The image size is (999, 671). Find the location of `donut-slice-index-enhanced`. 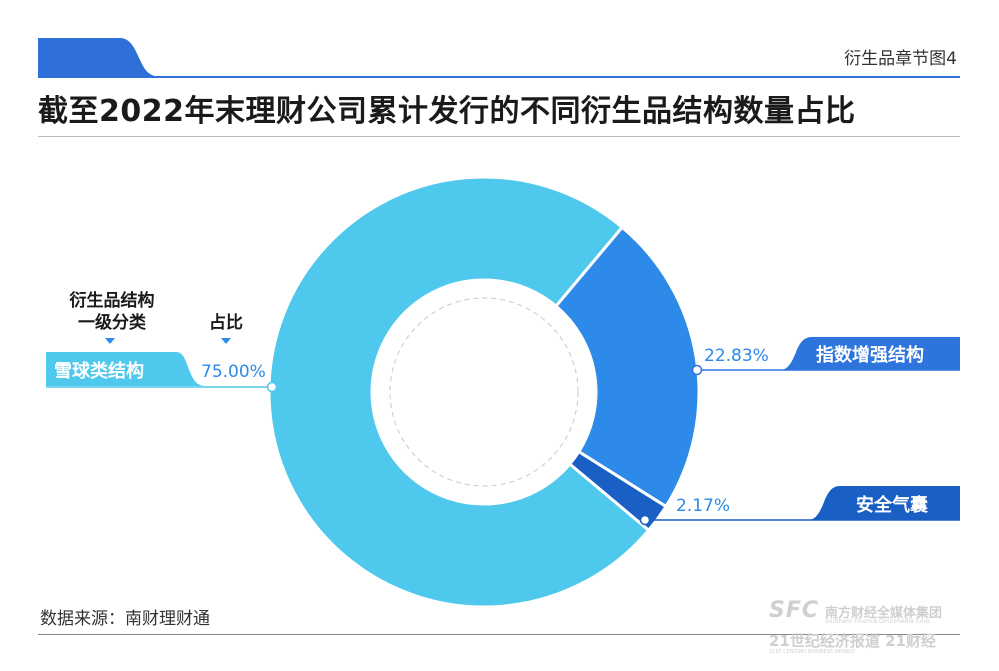

donut-slice-index-enhanced is located at coordinates (627, 367).